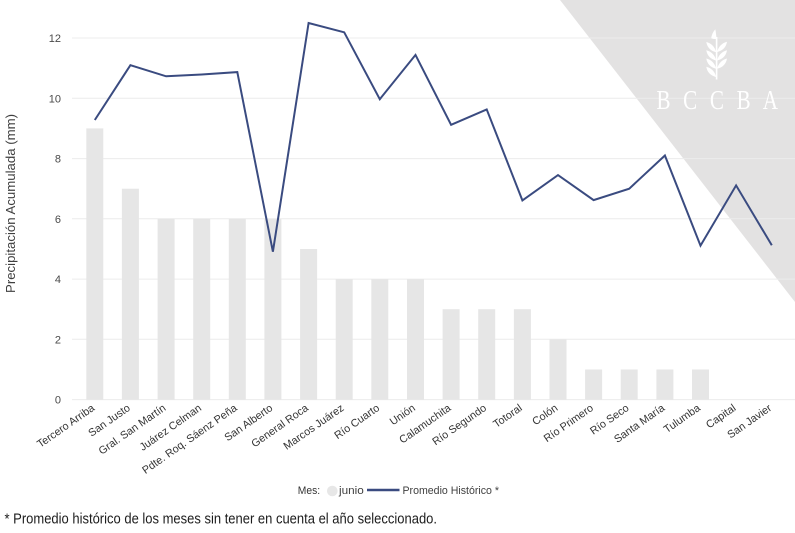  Describe the element at coordinates (58, 401) in the screenshot. I see `svg-text: 0` at that location.